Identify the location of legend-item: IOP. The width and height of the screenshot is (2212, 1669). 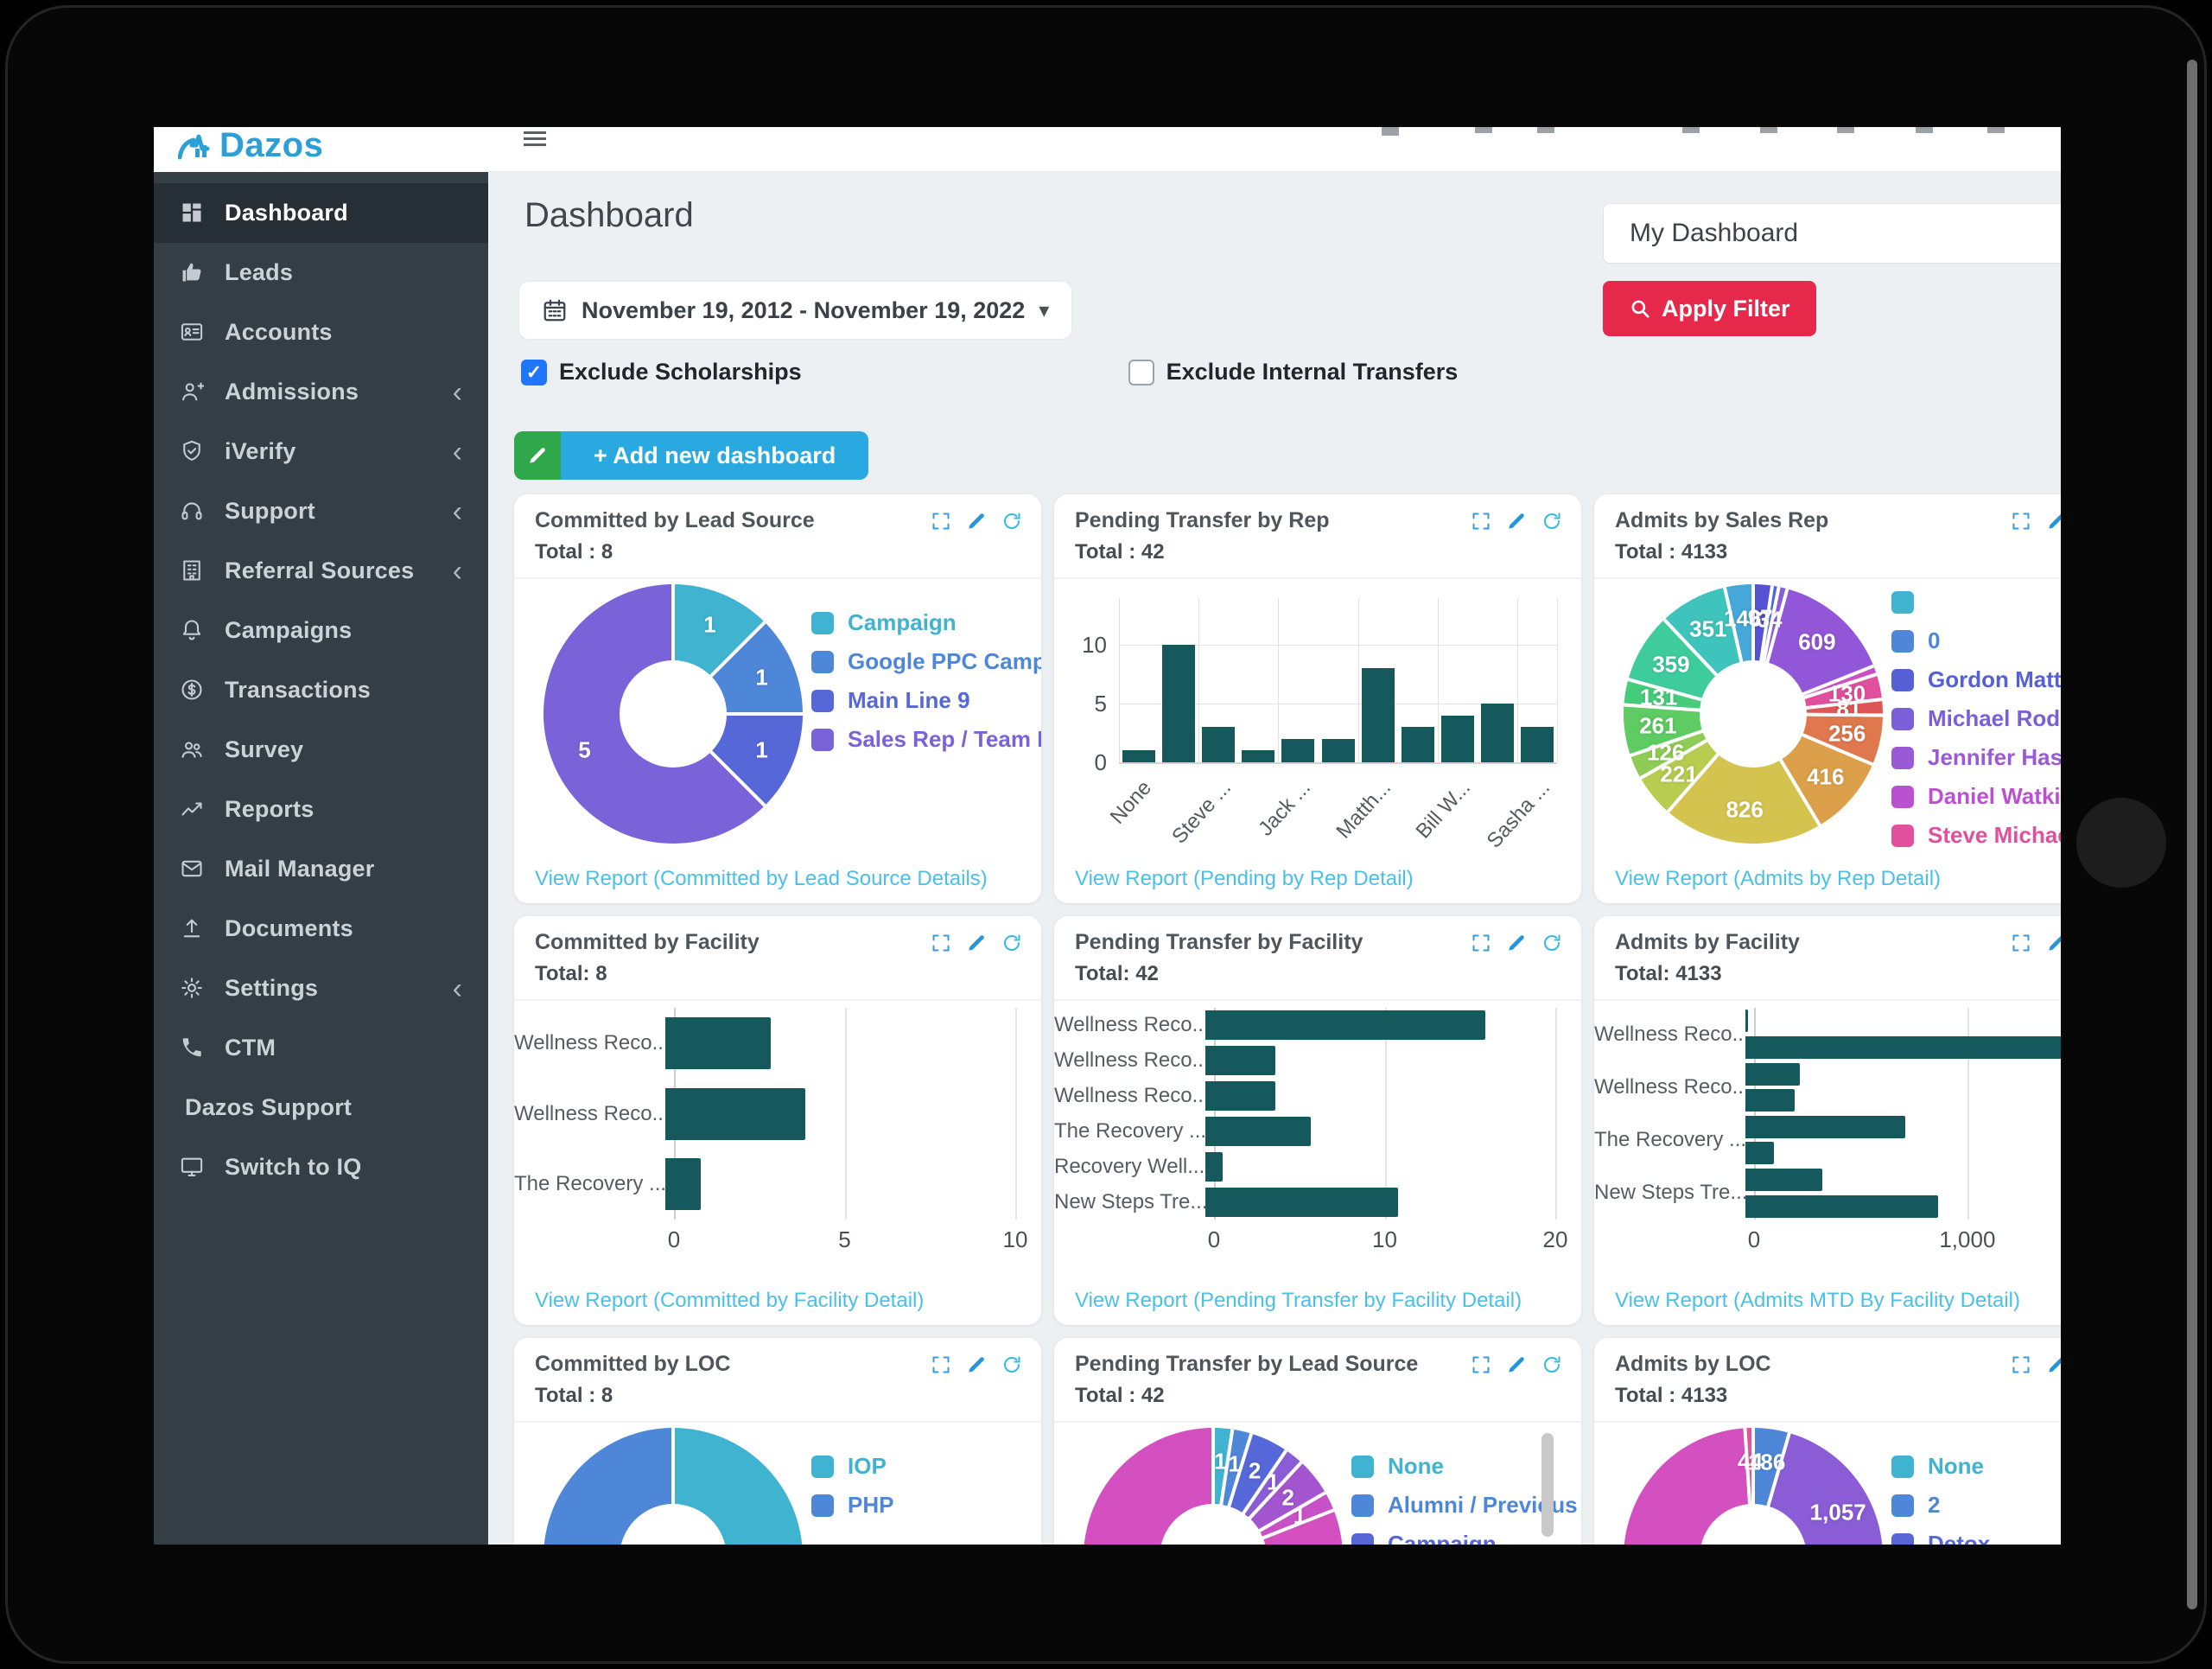
(852, 1466).